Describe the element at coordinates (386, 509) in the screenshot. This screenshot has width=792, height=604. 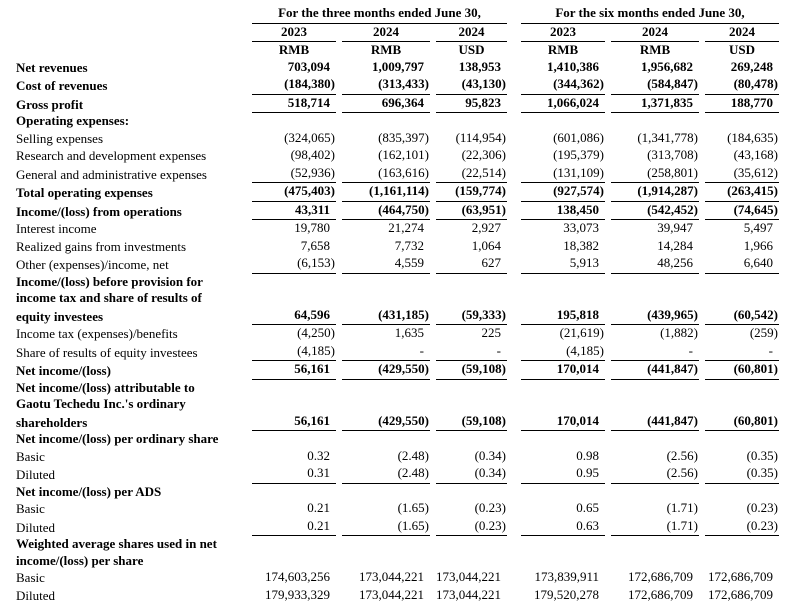
I see `value-cell: (1.65)` at that location.